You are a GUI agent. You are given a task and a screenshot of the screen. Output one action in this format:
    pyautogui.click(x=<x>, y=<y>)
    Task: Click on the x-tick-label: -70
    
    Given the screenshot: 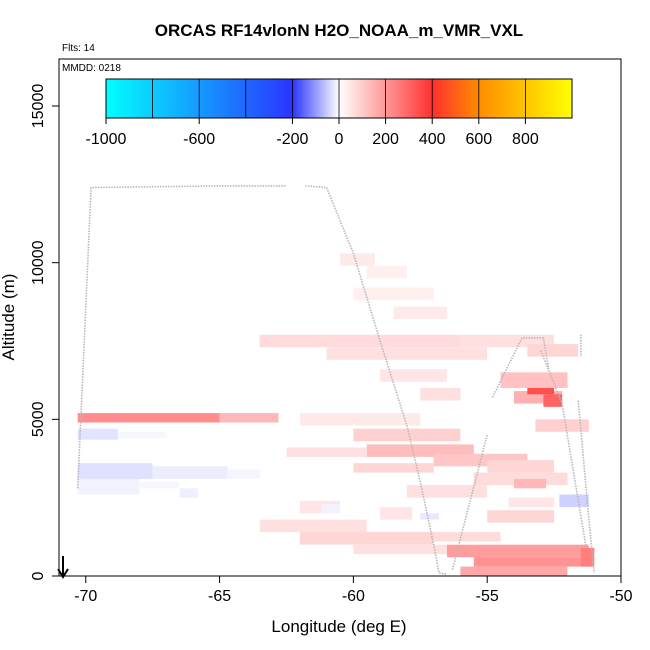 What is the action you would take?
    pyautogui.click(x=85, y=596)
    